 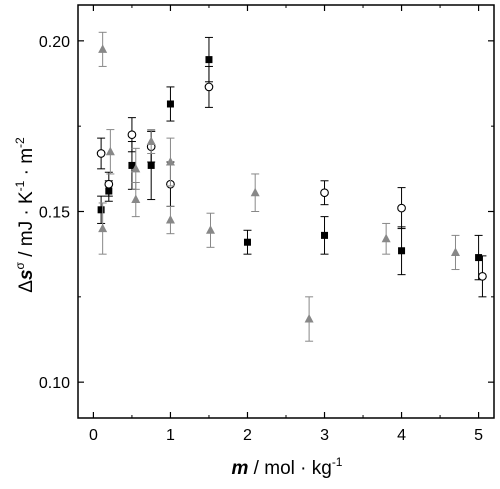 I want to click on x-axis-title-symbol: m, so click(x=240, y=468).